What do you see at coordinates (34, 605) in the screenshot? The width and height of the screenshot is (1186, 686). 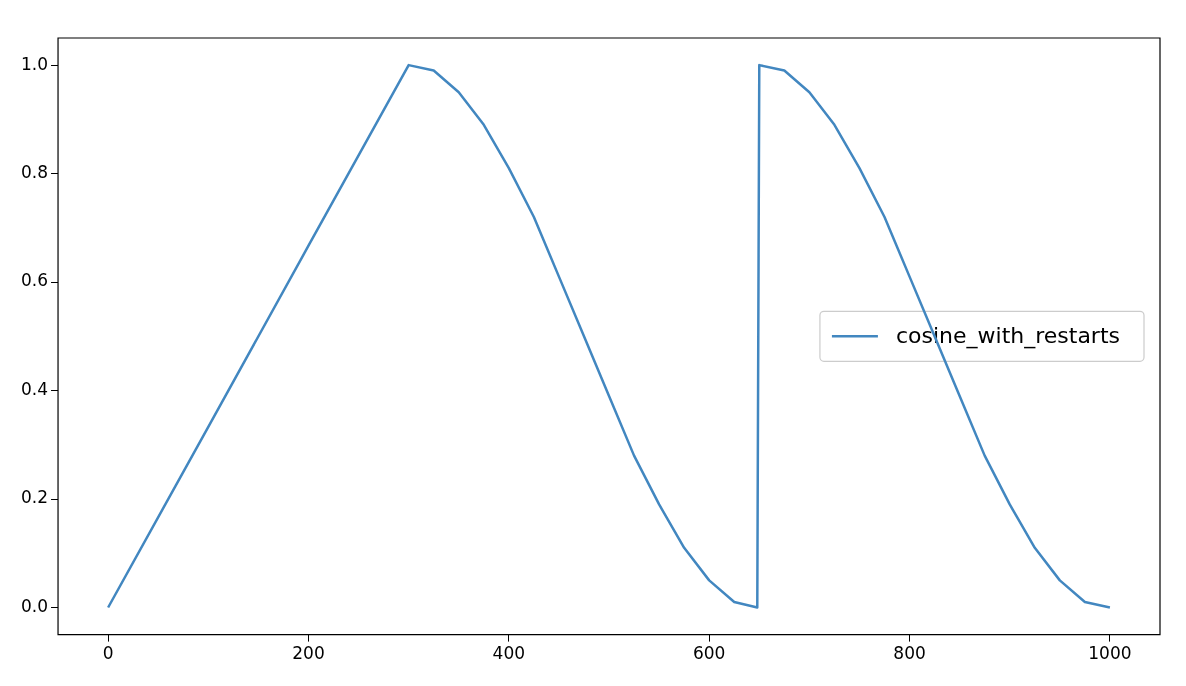 I see `y-tick-label: 0.0` at bounding box center [34, 605].